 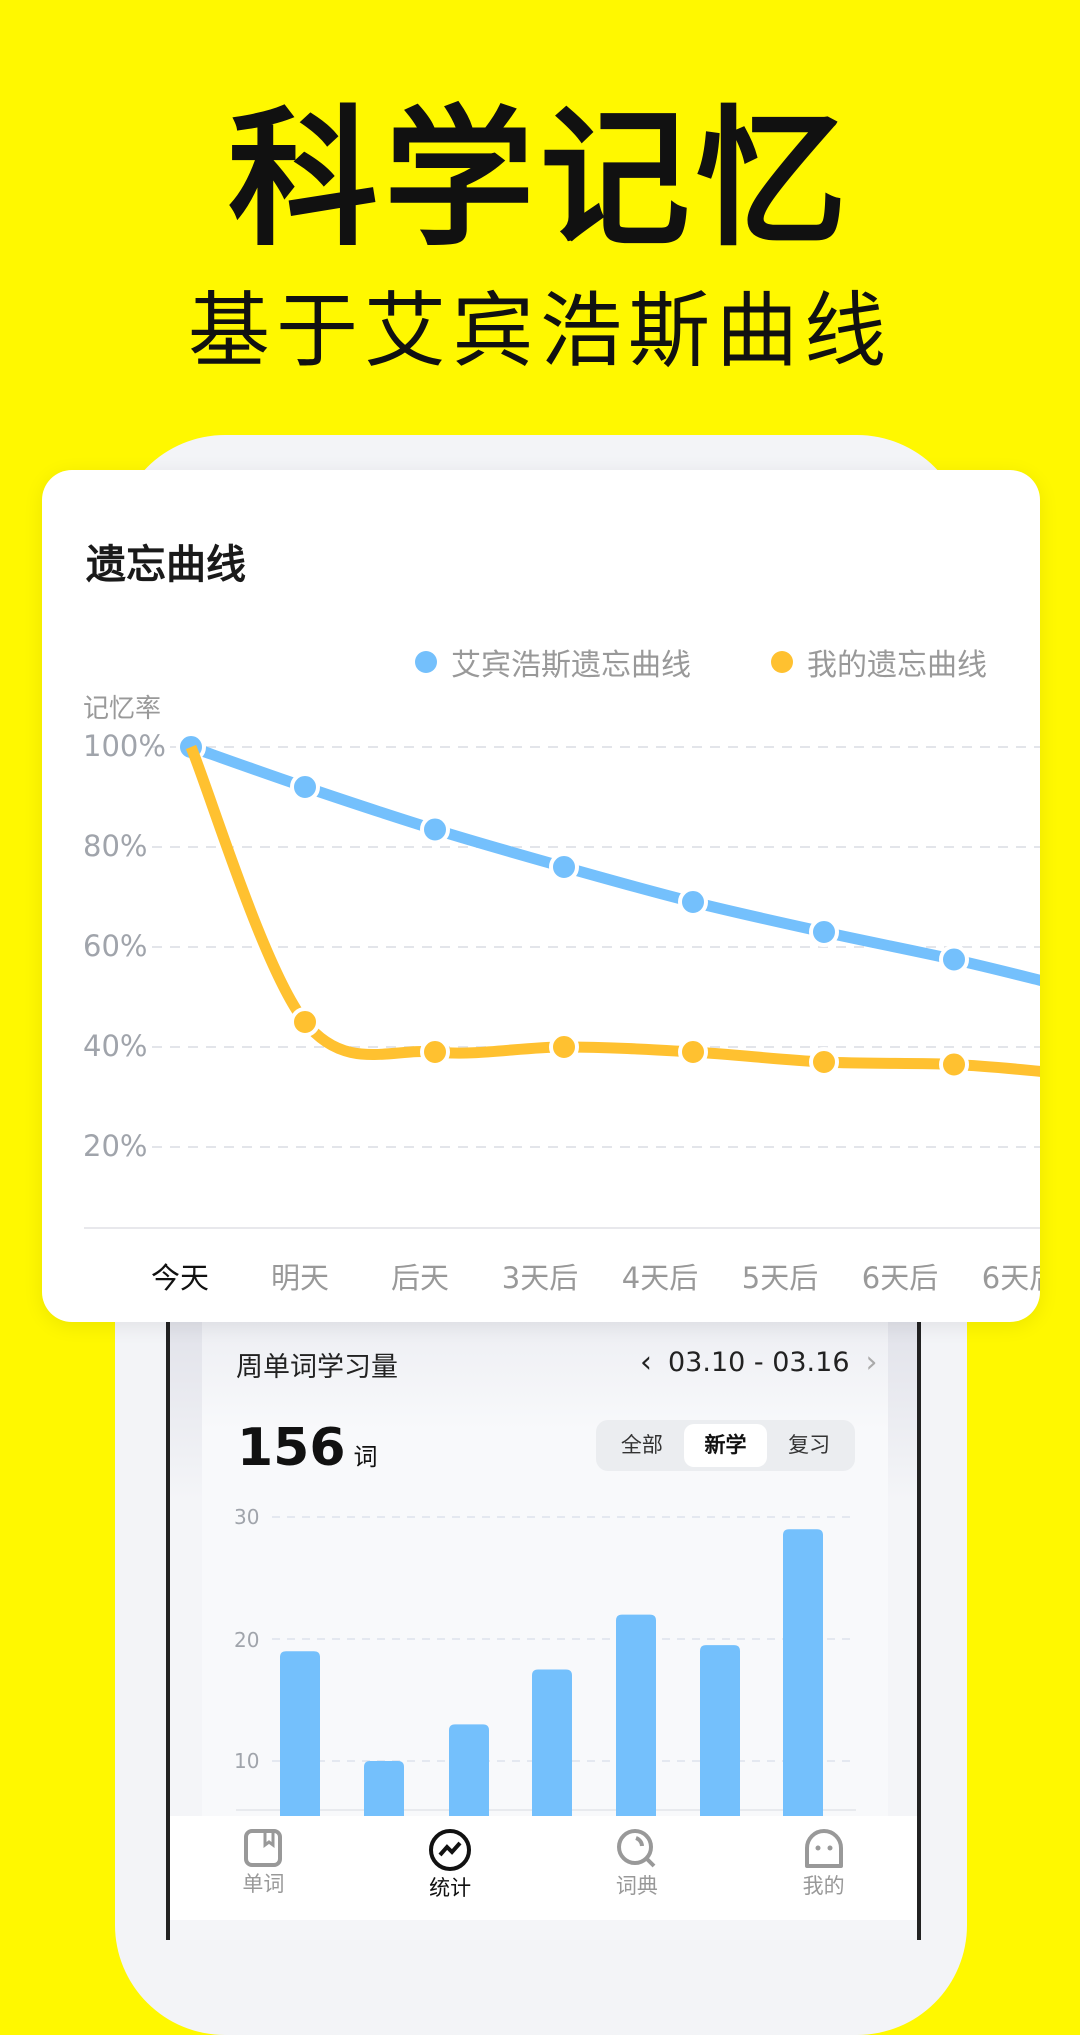 I want to click on legend-mine: 我的遗忘曲线, so click(x=879, y=662).